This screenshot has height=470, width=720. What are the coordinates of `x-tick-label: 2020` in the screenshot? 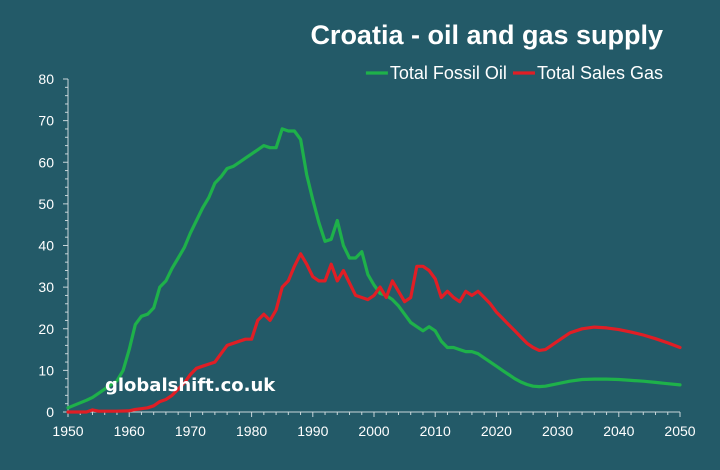 It's located at (496, 431).